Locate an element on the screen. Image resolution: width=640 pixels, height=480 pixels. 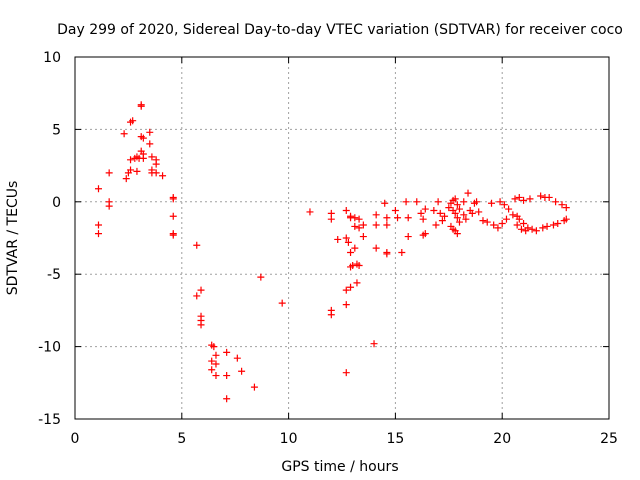
x-tick-label: 0 is located at coordinates (75, 439).